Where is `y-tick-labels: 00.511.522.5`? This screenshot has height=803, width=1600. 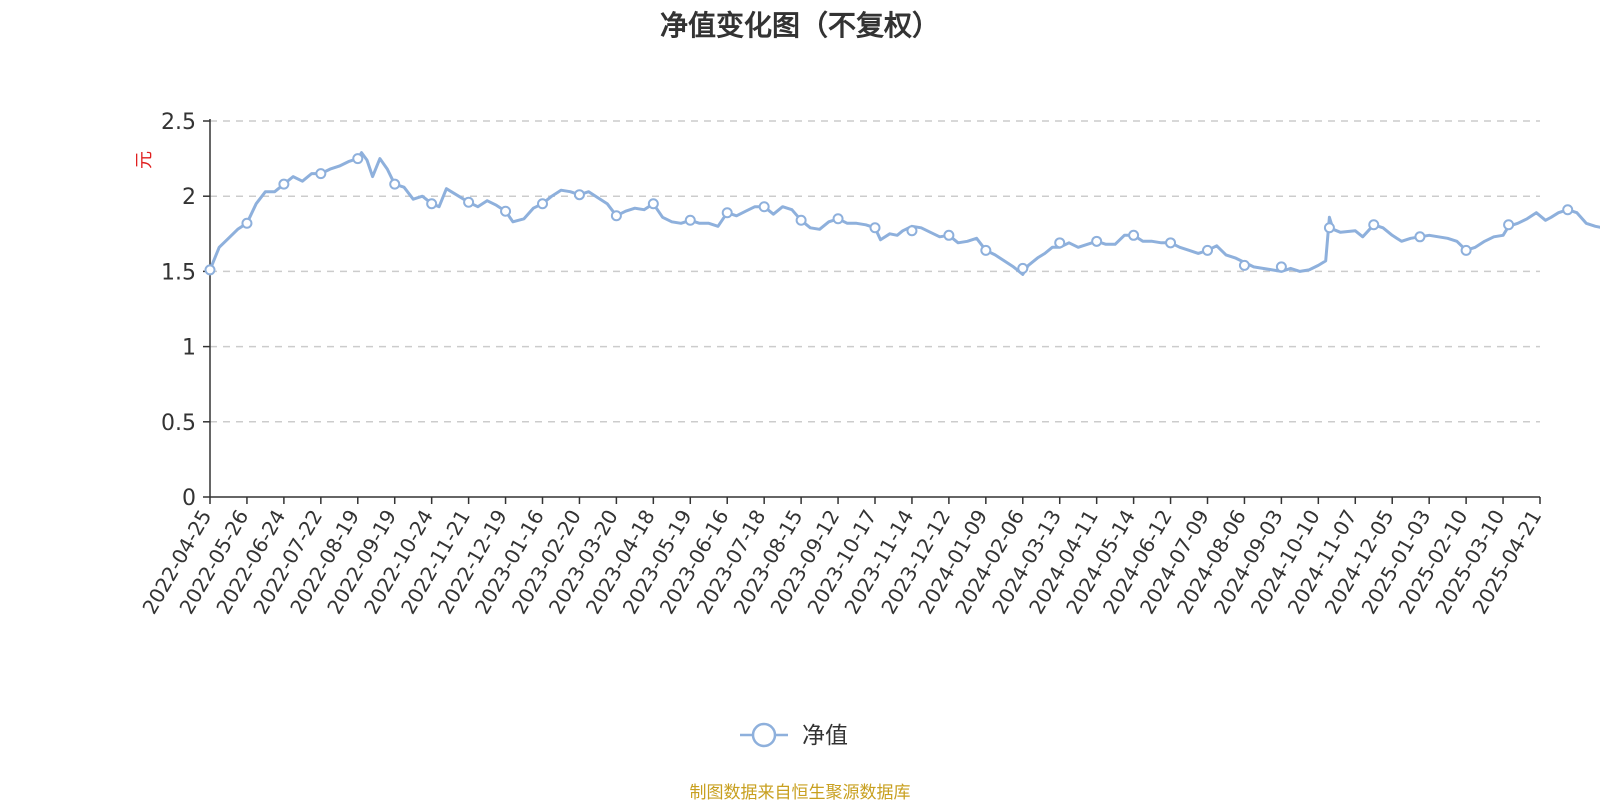
y-tick-labels: 00.511.522.5 is located at coordinates (178, 310).